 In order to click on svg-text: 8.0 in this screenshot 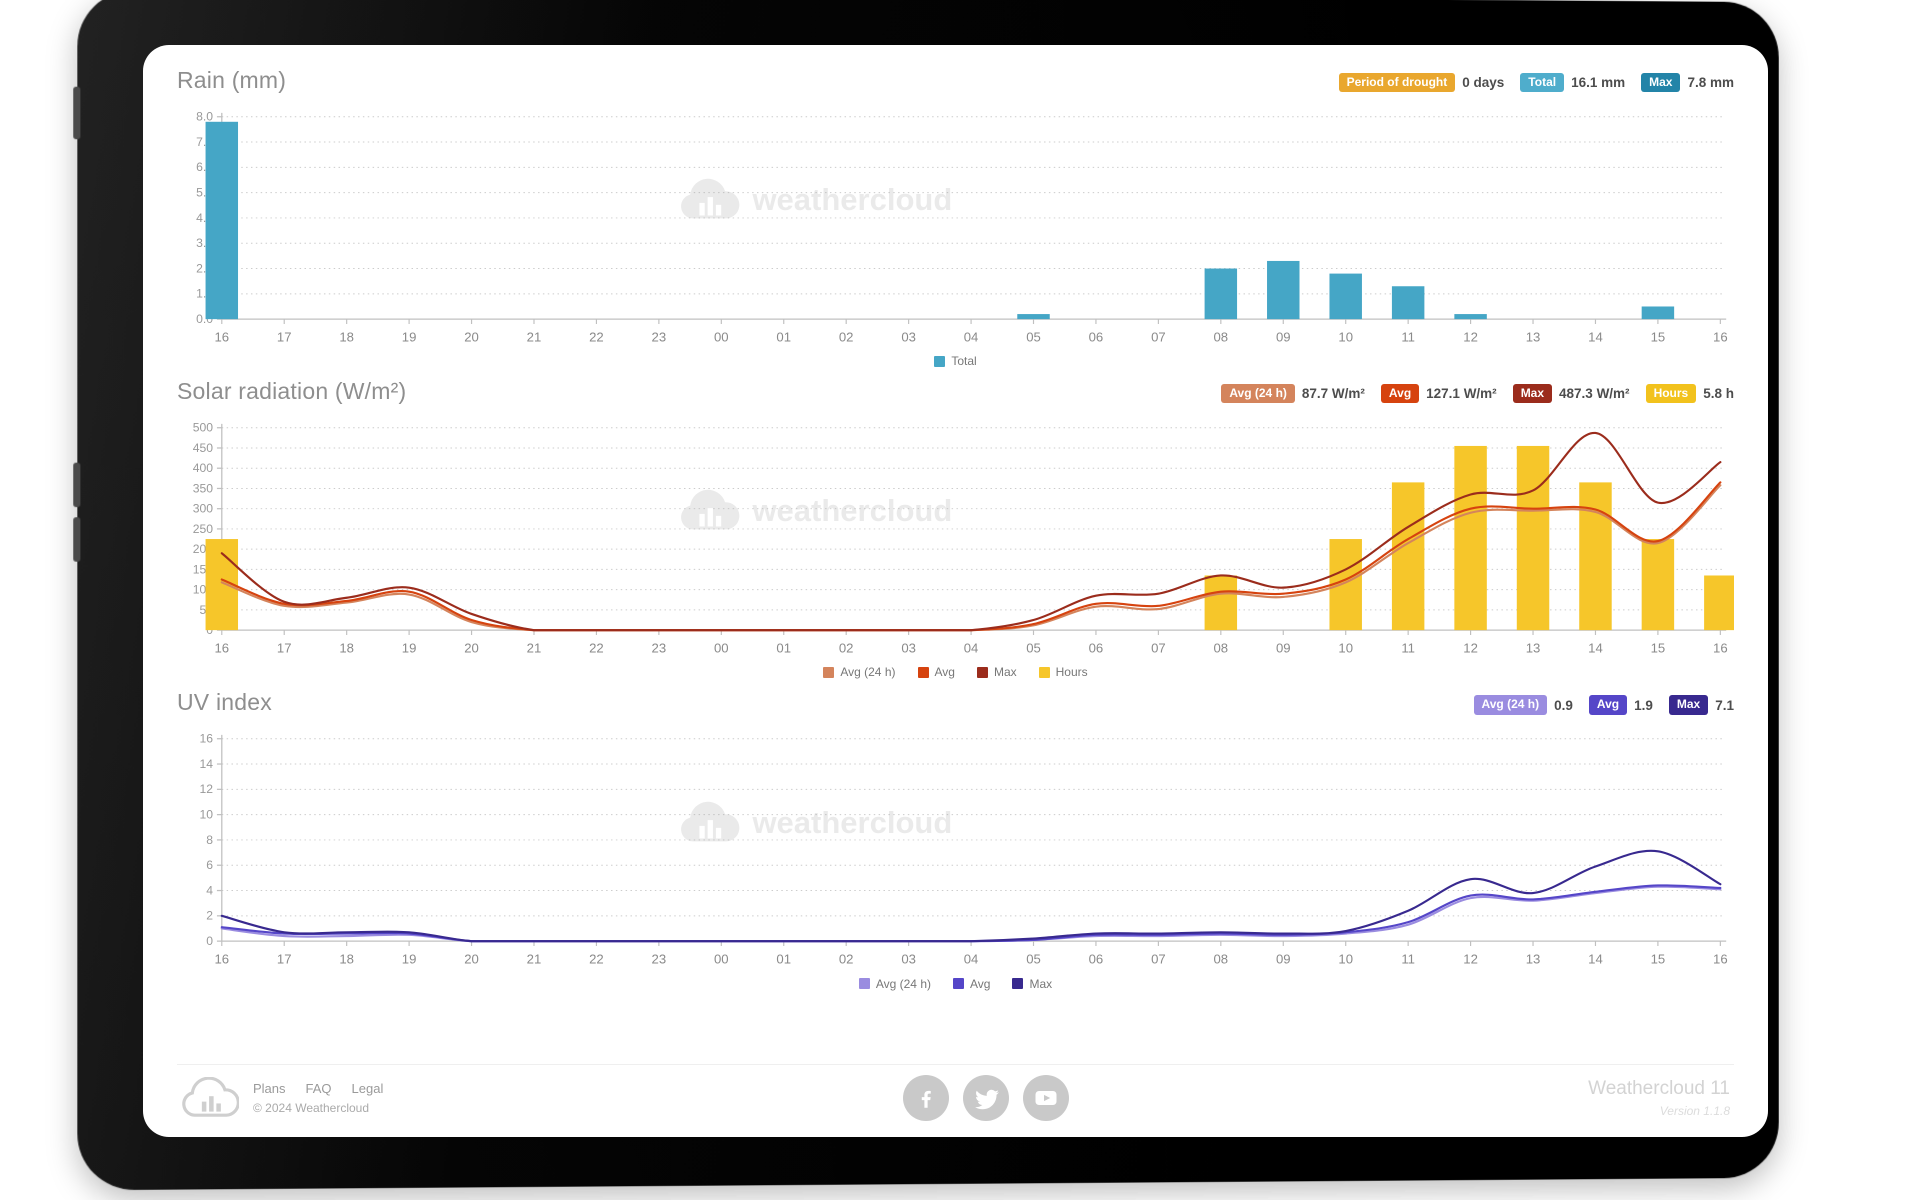, I will do `click(204, 117)`.